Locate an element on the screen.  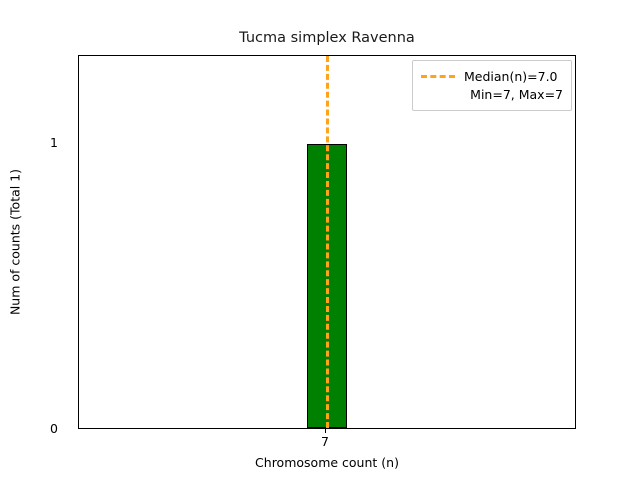
y-axis-label: Num of counts (Total 1) is located at coordinates (15, 242).